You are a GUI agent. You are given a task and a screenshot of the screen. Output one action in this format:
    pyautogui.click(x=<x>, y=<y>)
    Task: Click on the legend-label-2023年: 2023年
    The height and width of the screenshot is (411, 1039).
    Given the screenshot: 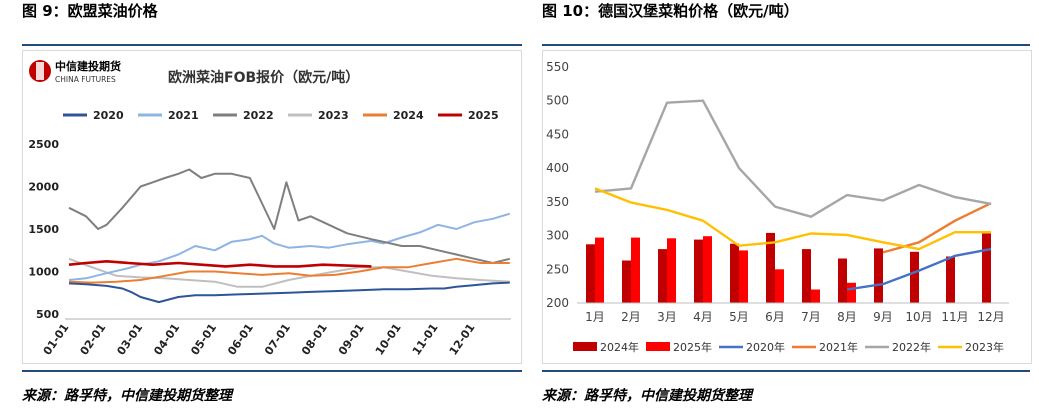 What is the action you would take?
    pyautogui.click(x=984, y=347)
    